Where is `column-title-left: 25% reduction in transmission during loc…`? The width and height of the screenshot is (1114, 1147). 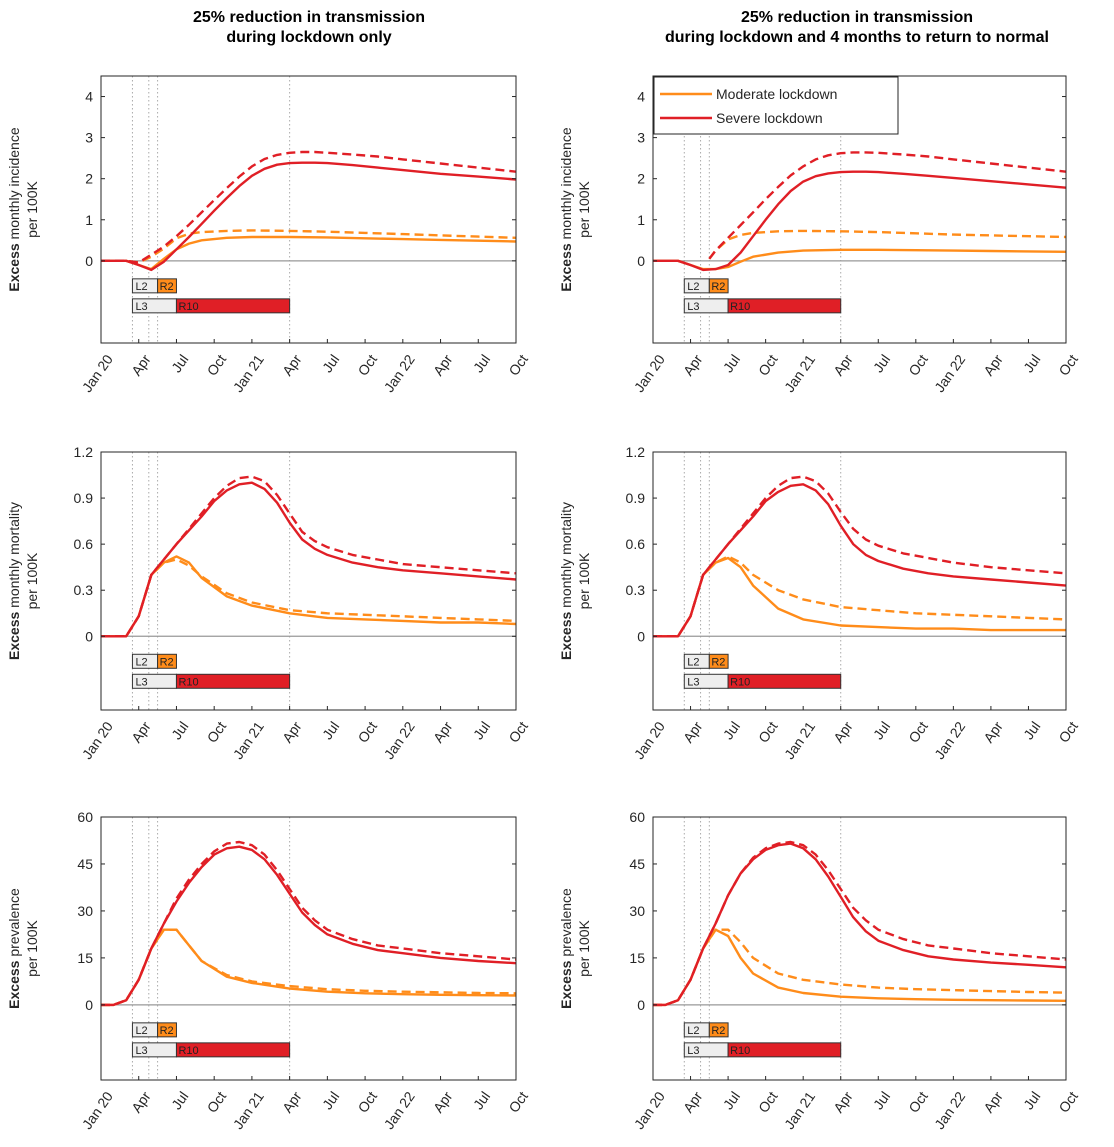
column-title-left: 25% reduction in transmission during loc… is located at coordinates (309, 28).